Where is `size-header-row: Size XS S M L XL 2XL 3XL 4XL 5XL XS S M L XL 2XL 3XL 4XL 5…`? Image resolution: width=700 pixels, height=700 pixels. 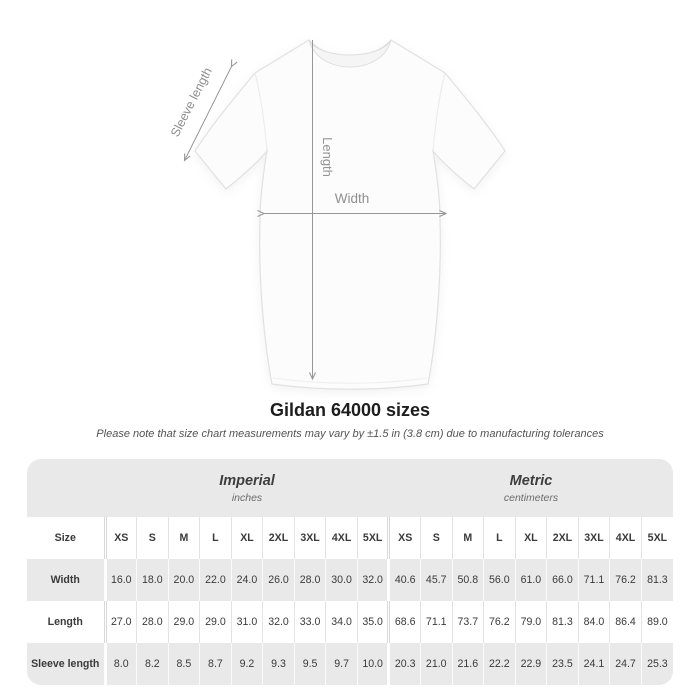
size-header-row: Size XS S M L XL 2XL 3XL 4XL 5XL XS S M L XL 2XL 3XL 4XL 5… is located at coordinates (350, 538).